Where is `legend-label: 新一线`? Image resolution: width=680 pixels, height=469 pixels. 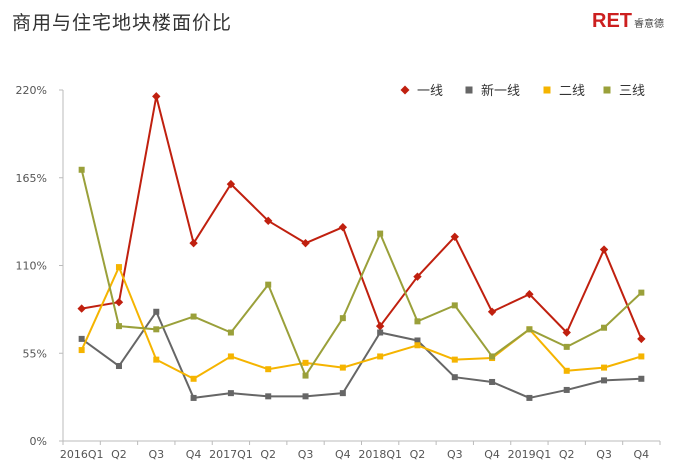
legend-label: 新一线 is located at coordinates (500, 91).